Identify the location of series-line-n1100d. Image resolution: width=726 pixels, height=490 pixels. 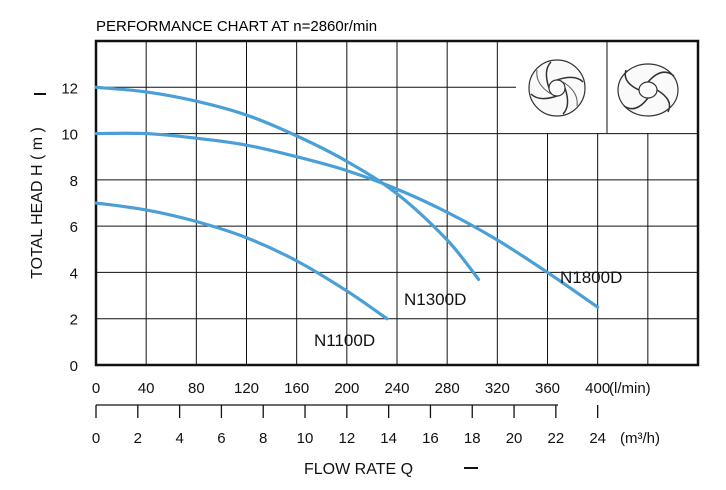
(241, 261).